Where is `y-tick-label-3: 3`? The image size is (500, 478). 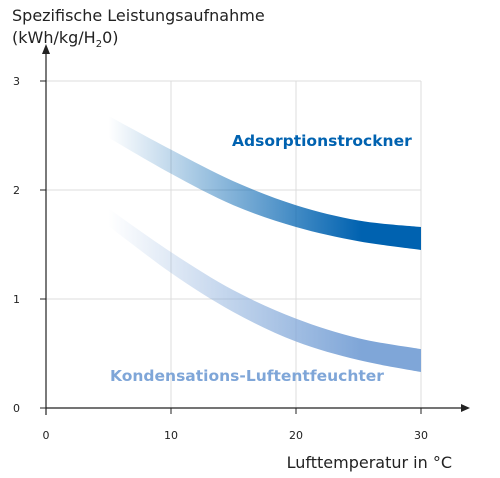
y-tick-label-3: 3 is located at coordinates (16, 81).